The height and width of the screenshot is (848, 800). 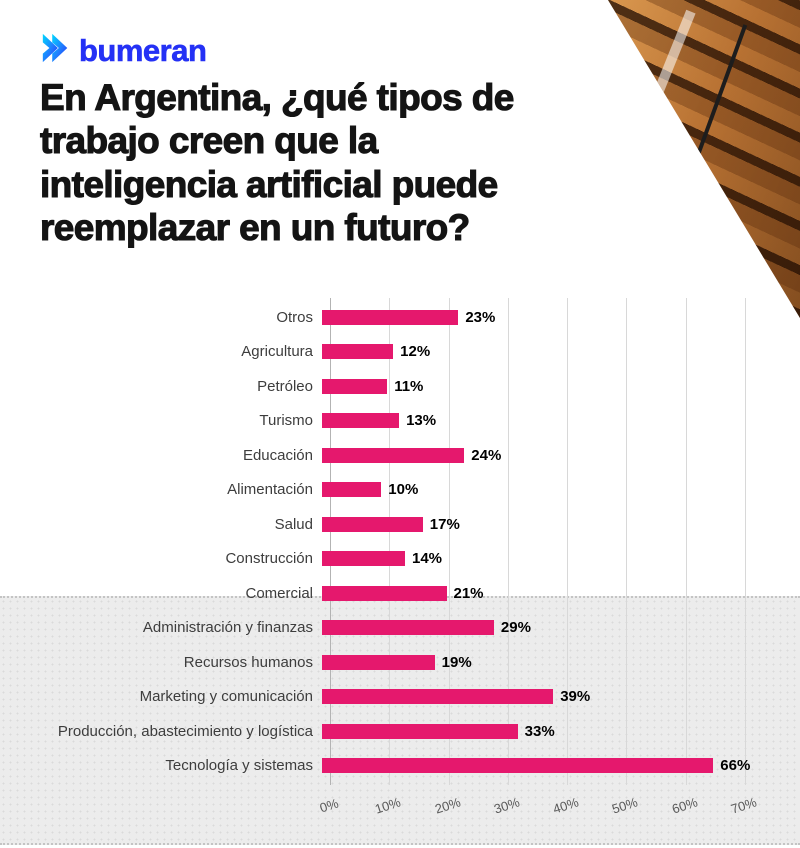 I want to click on category-label: Turismo, so click(x=286, y=421).